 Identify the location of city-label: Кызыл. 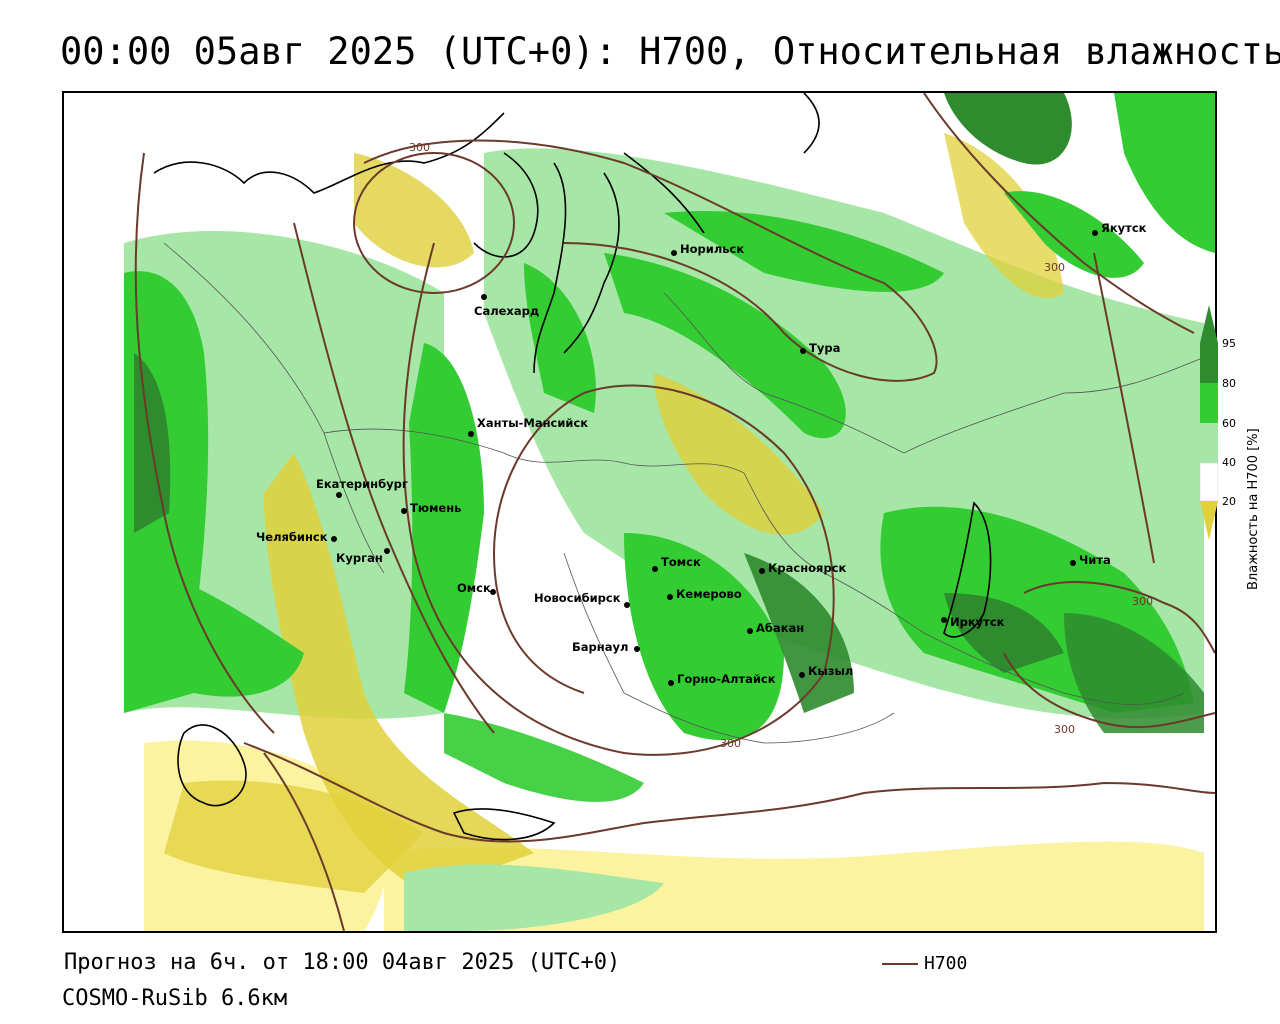
(830, 671).